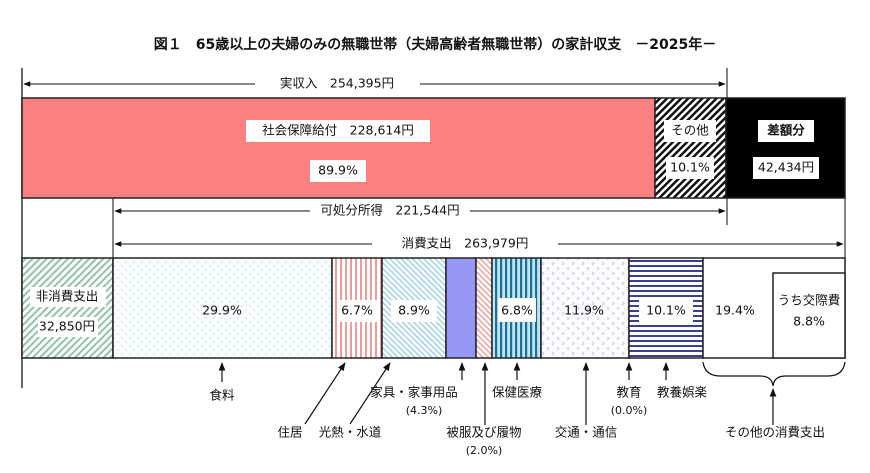  I want to click on medical-share: 6.8%, so click(517, 310).